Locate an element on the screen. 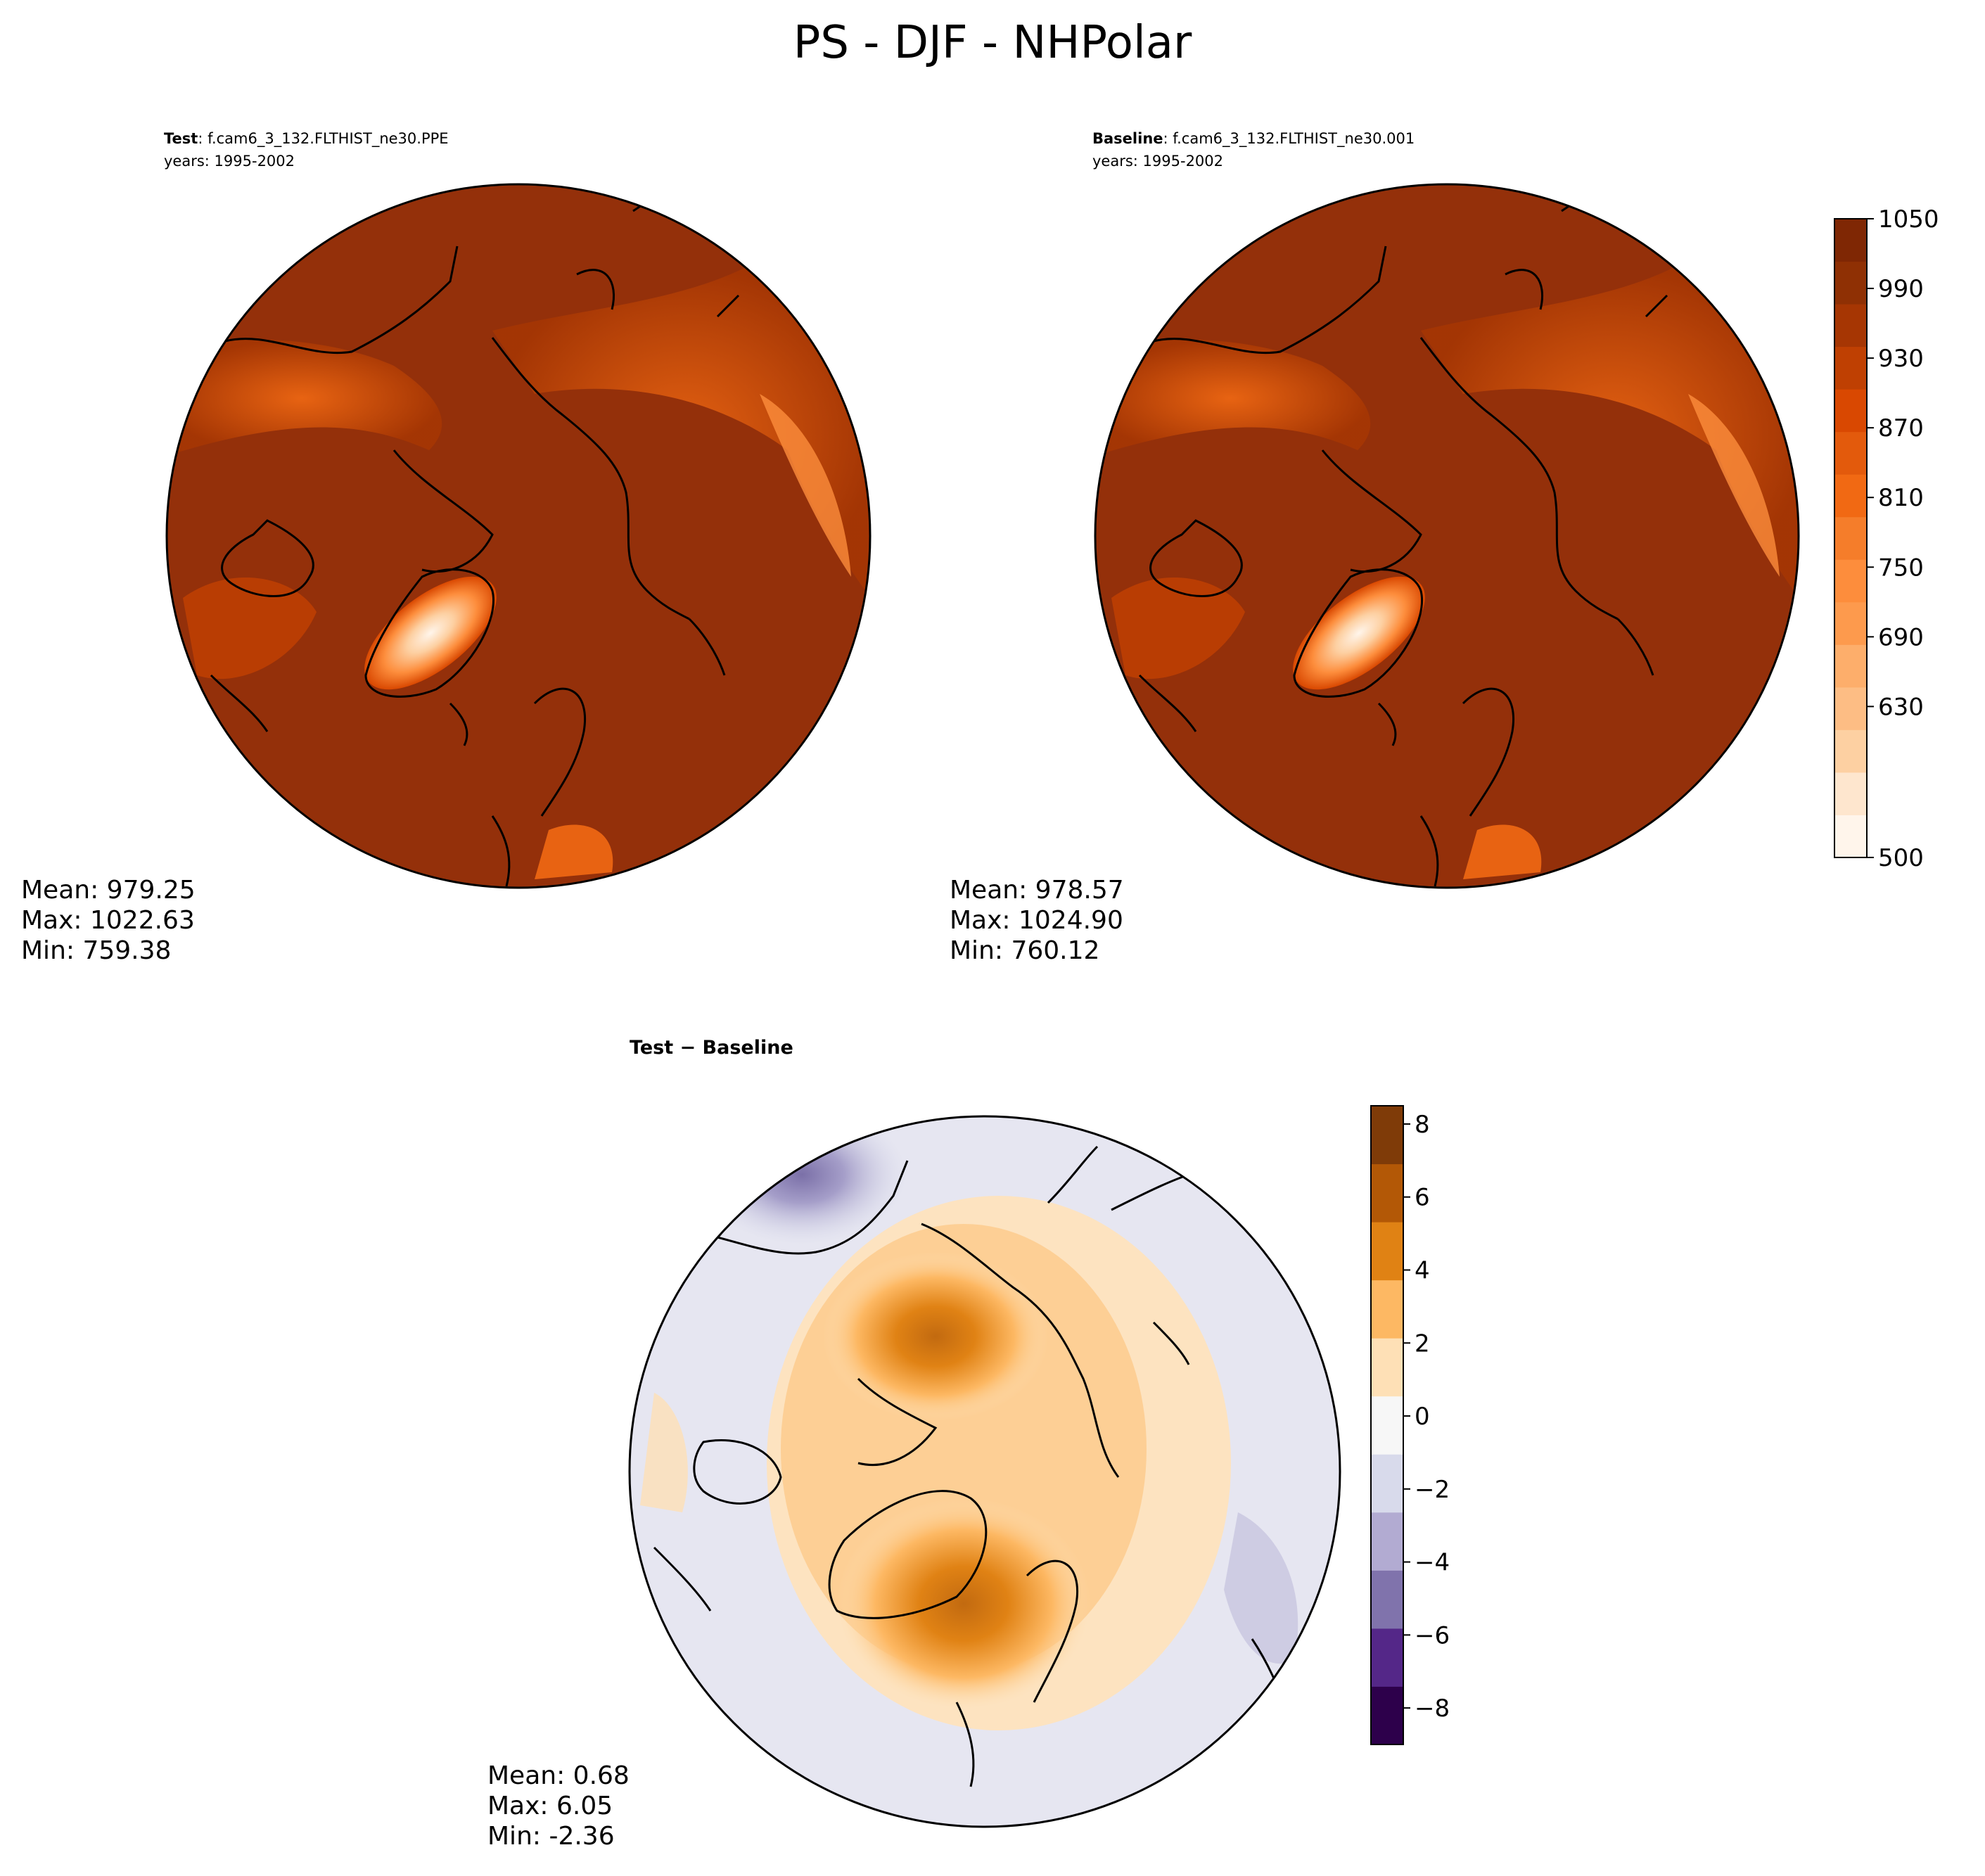 The height and width of the screenshot is (1876, 1985). baseline-header: Baseline: f.cam6_3_132.FLTHIST_ne30.001 is located at coordinates (1253, 139).